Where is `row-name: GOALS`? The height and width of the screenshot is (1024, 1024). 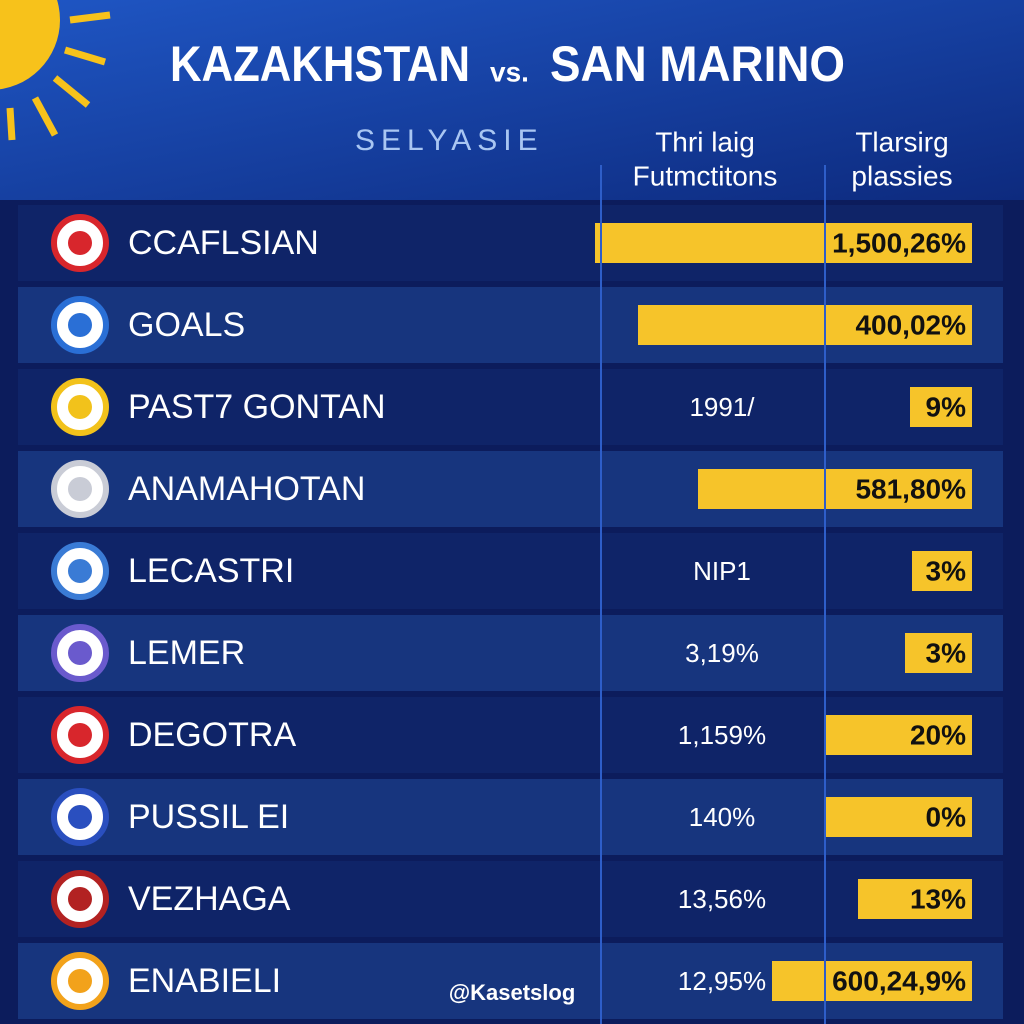
row-name: GOALS is located at coordinates (186, 325).